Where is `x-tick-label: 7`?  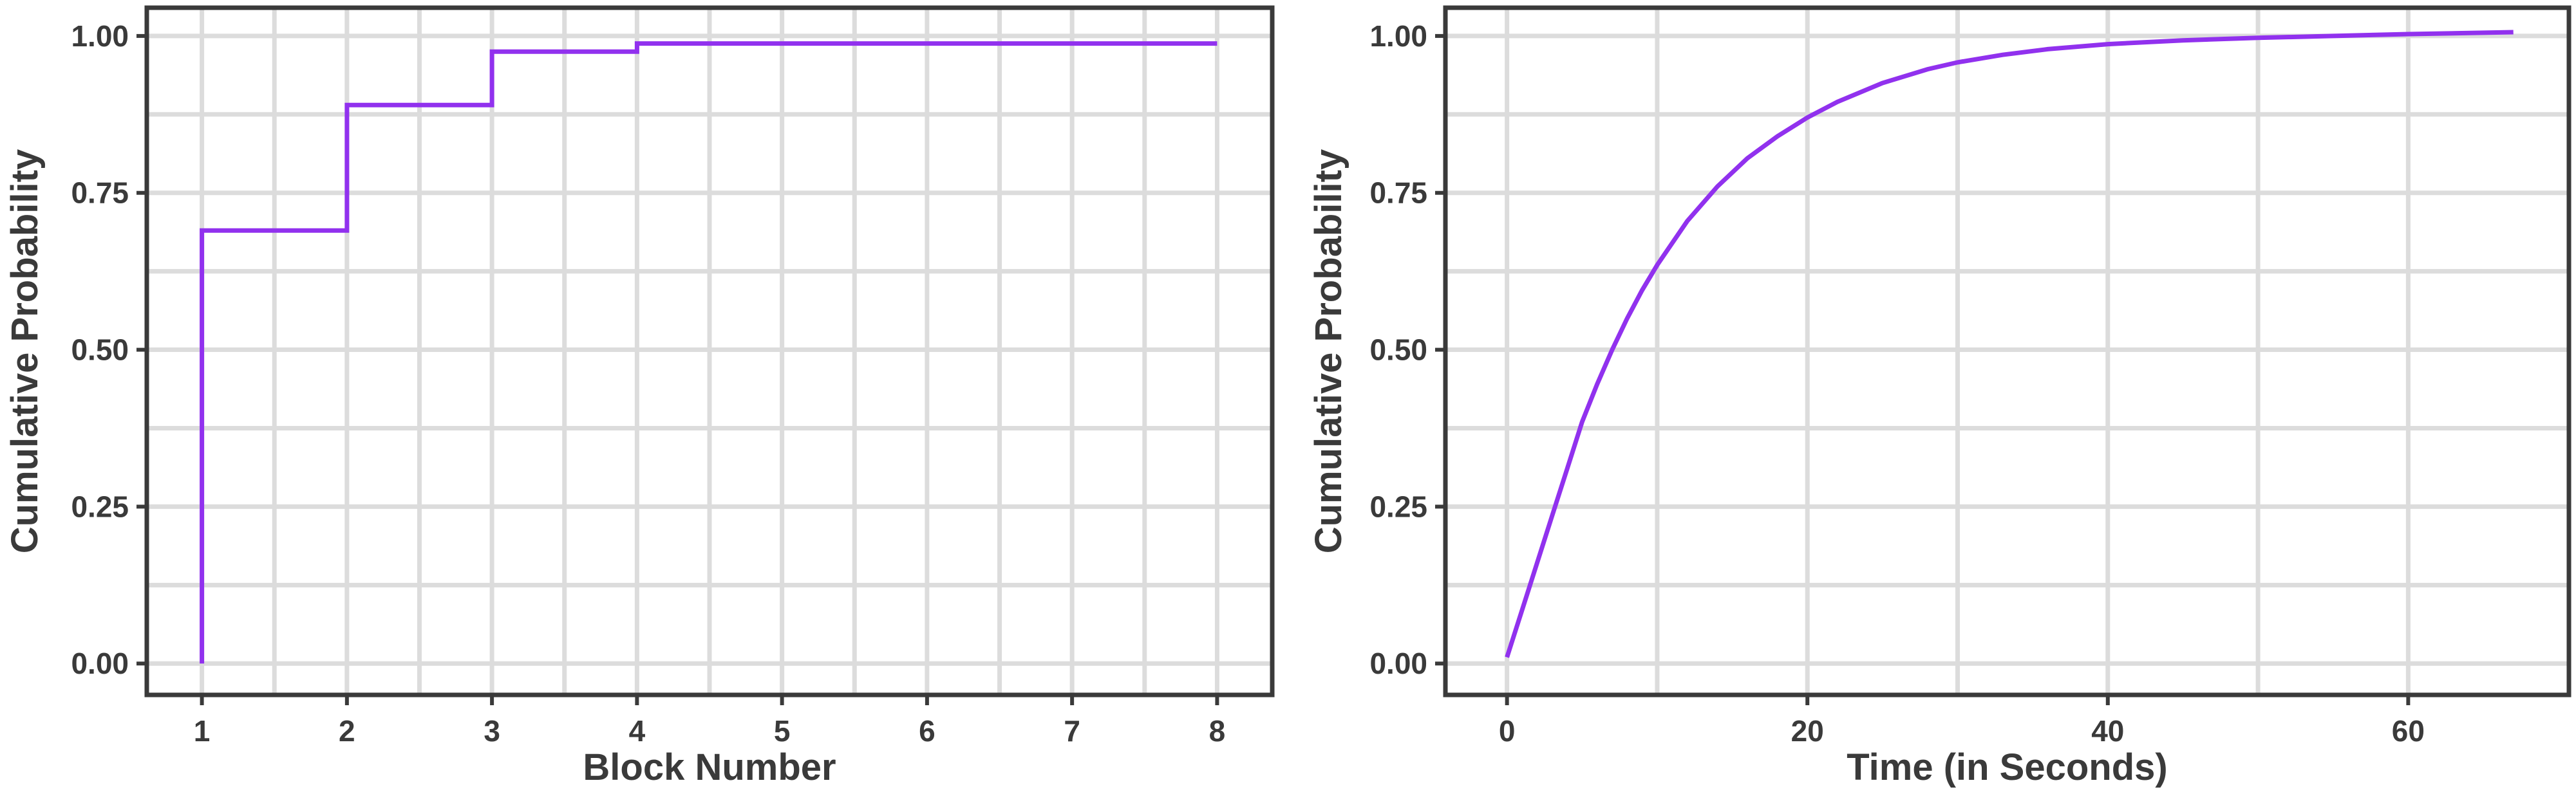 x-tick-label: 7 is located at coordinates (1072, 731).